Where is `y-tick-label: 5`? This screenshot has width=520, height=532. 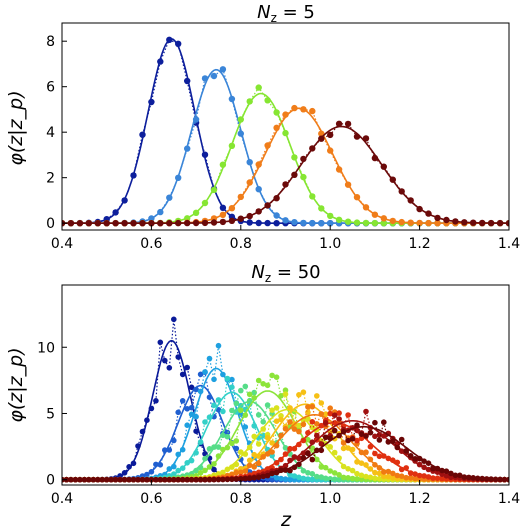 y-tick-label: 5 is located at coordinates (50, 414).